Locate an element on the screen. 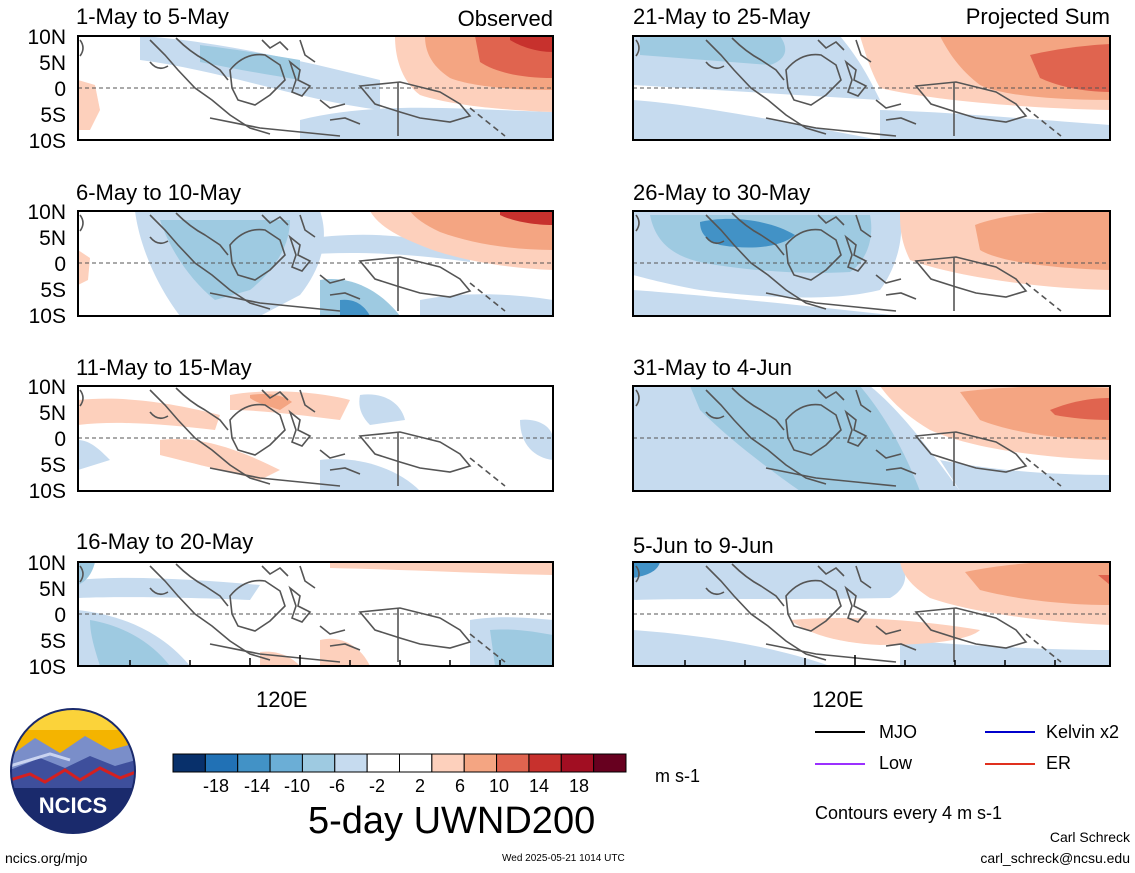  panel-title-left-1: 1-May to 5-May is located at coordinates (152, 16).